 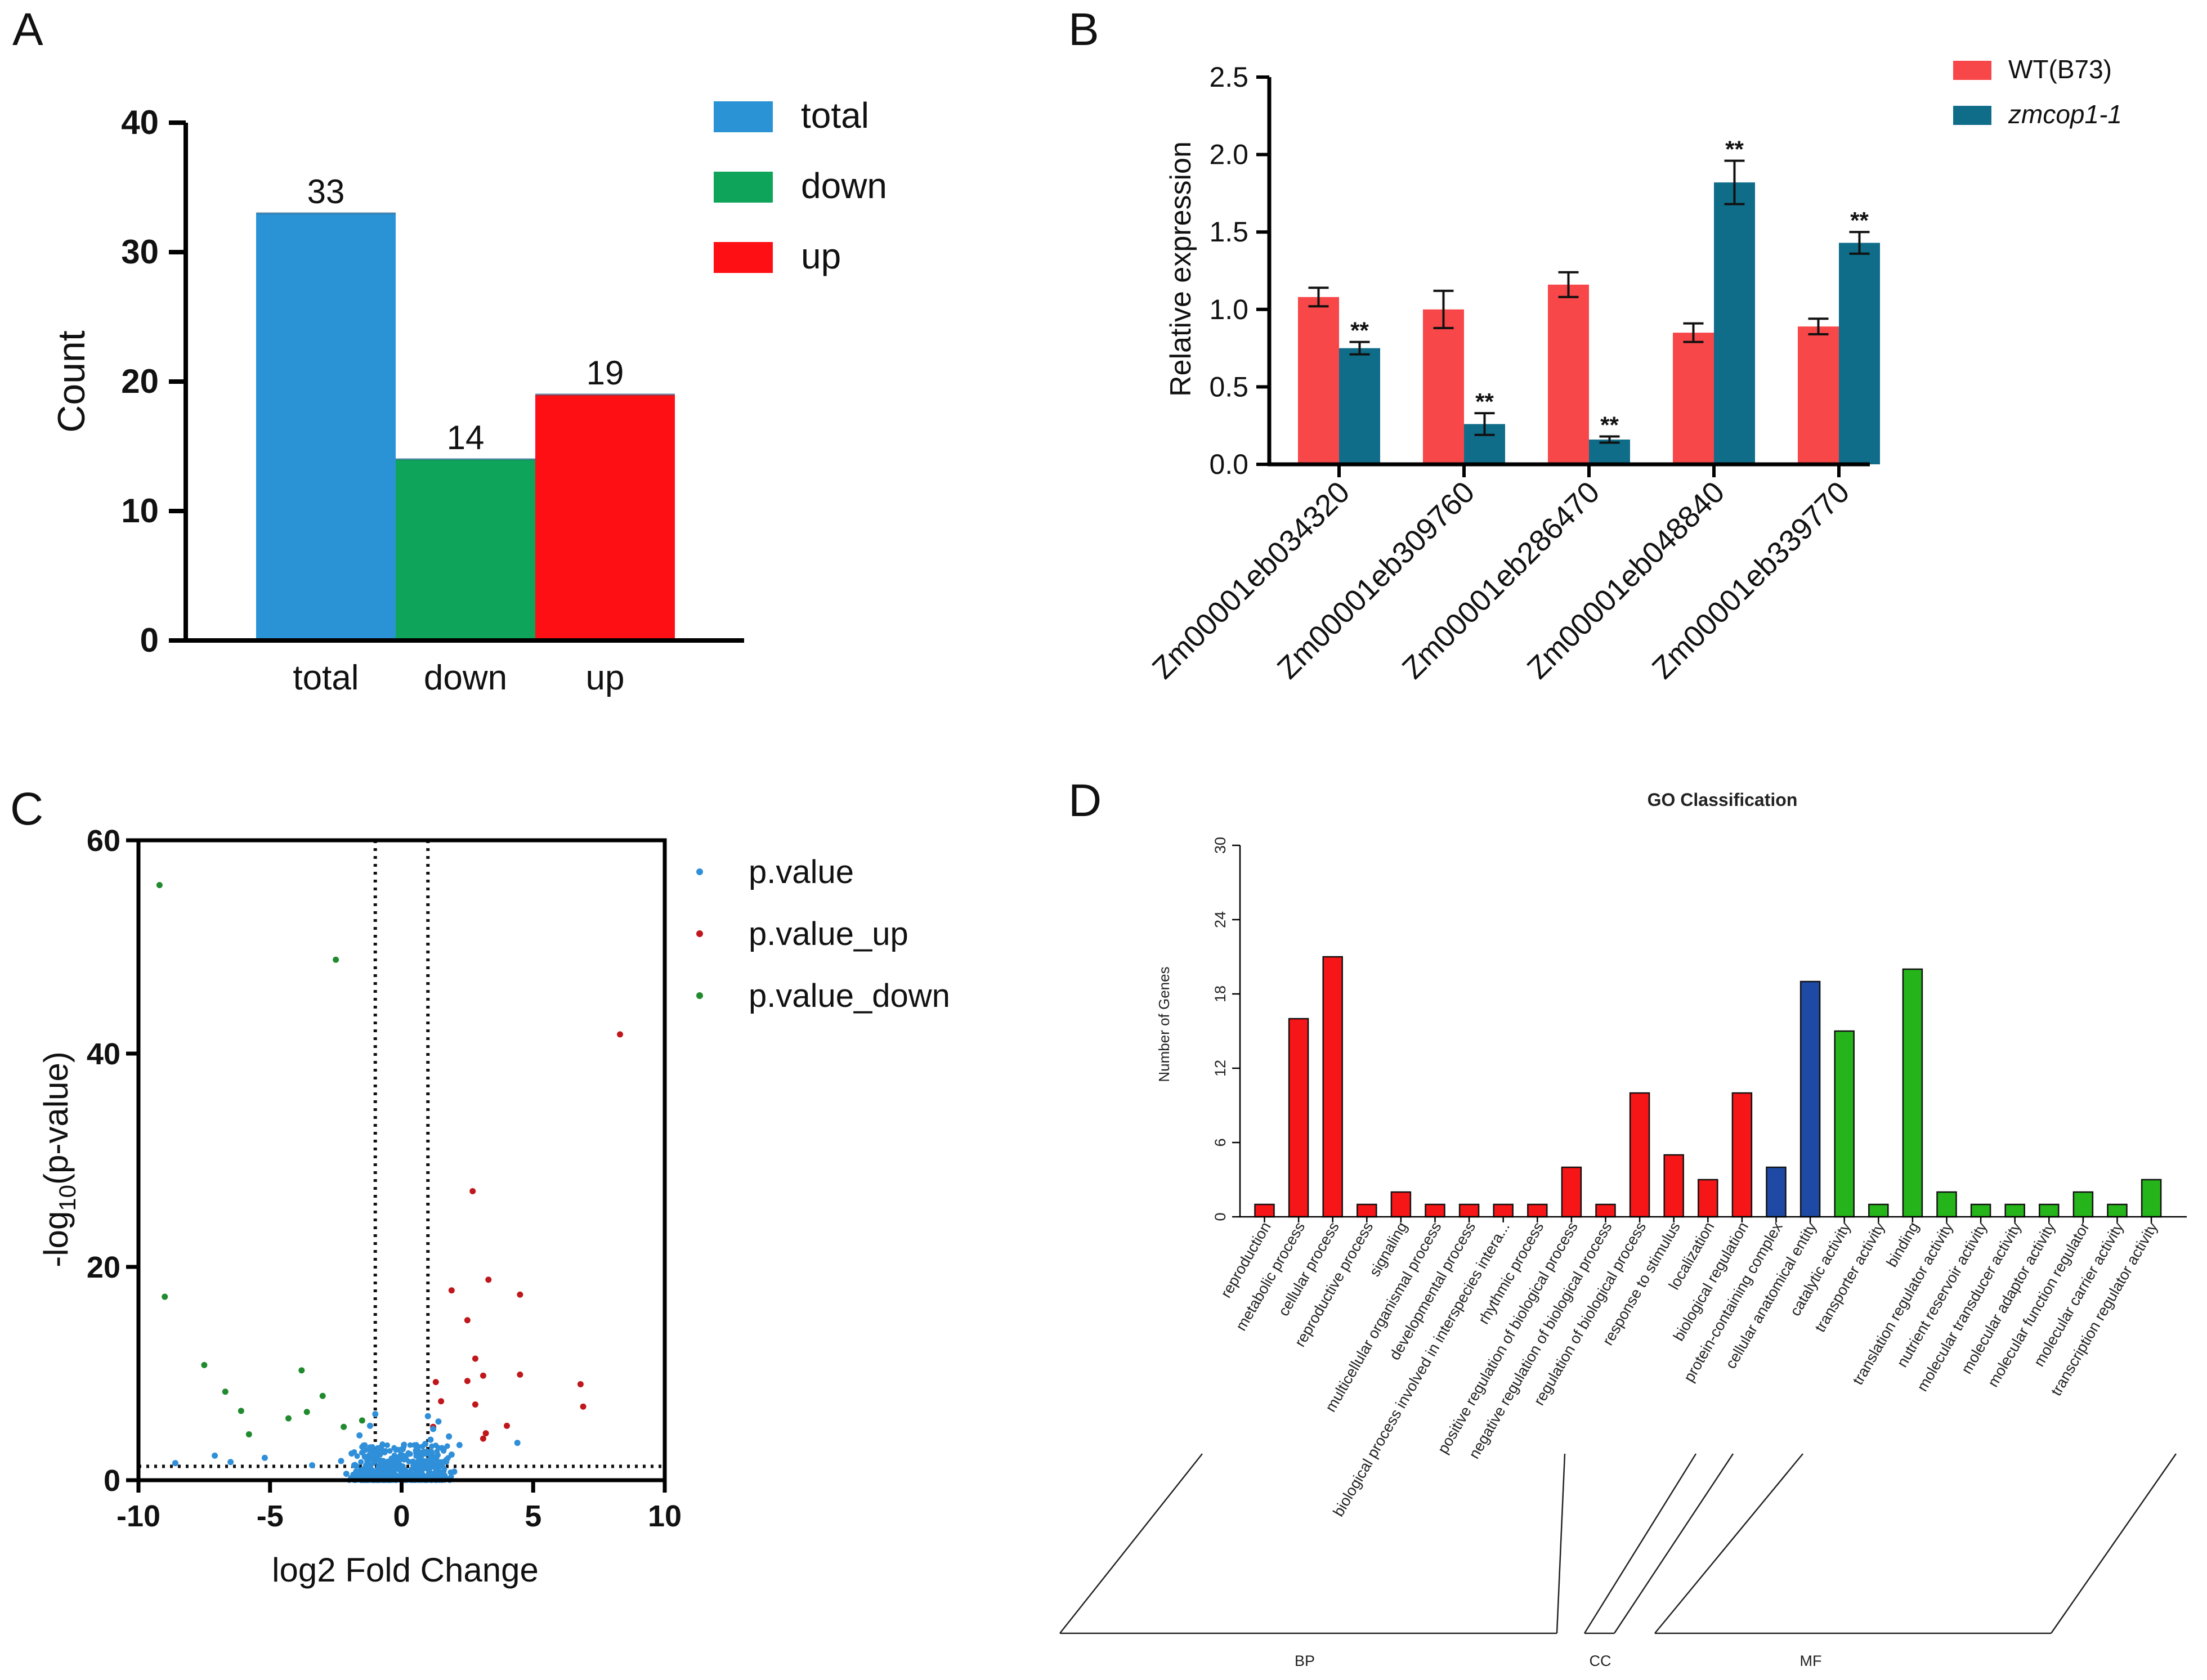 What do you see at coordinates (1228, 386) in the screenshot?
I see `panel-b-y-tick-label: 0.5` at bounding box center [1228, 386].